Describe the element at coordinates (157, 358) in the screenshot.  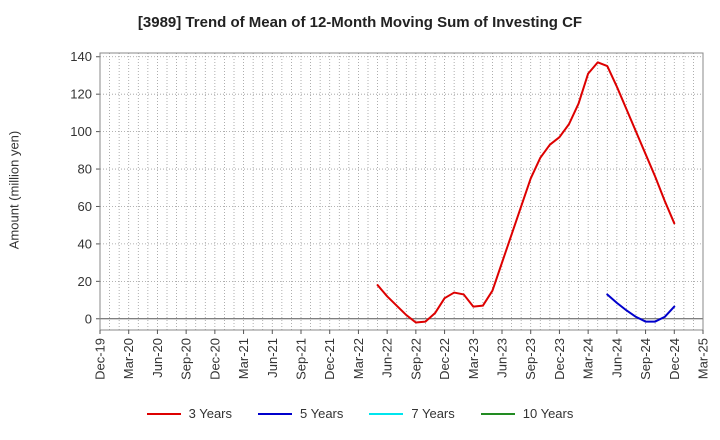
I see `x-tick-label: Jun-20` at that location.